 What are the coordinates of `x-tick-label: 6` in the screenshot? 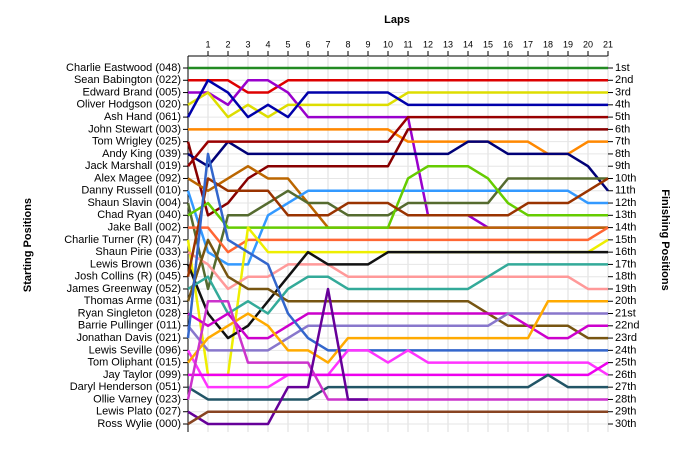 It's located at (307, 44).